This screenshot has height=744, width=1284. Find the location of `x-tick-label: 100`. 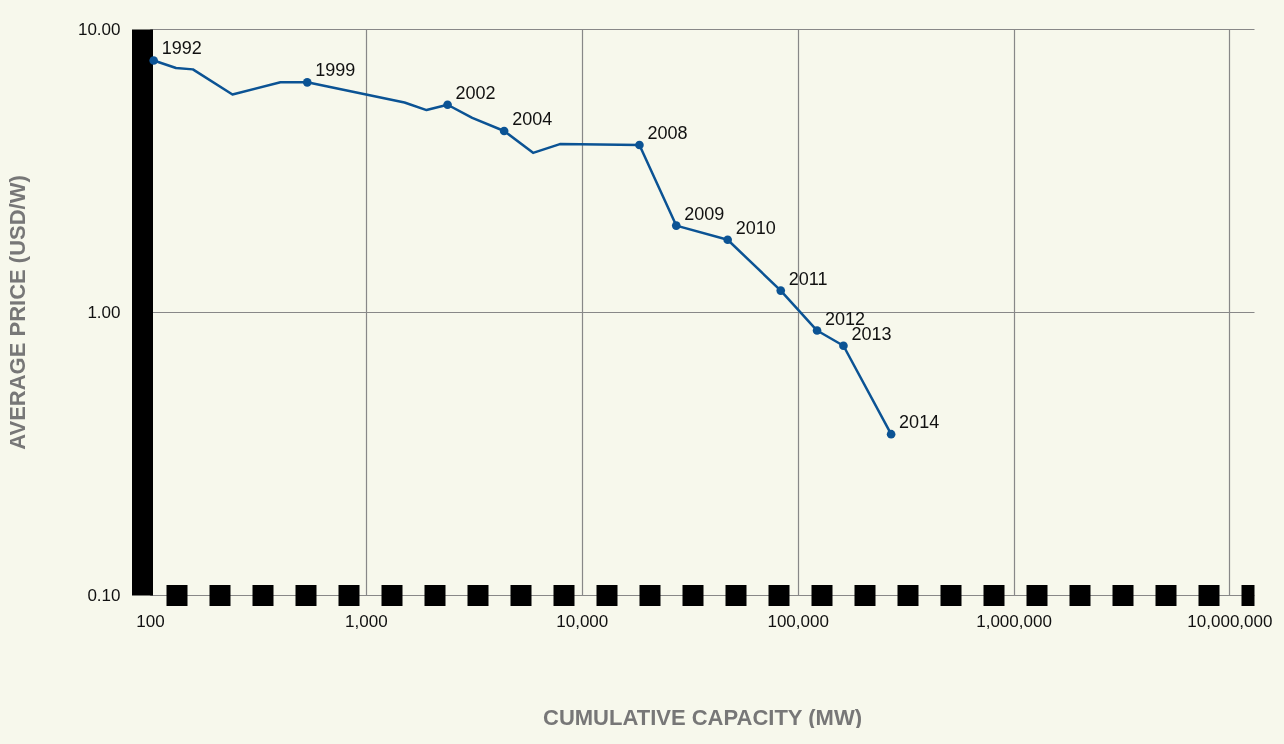

x-tick-label: 100 is located at coordinates (150, 621).